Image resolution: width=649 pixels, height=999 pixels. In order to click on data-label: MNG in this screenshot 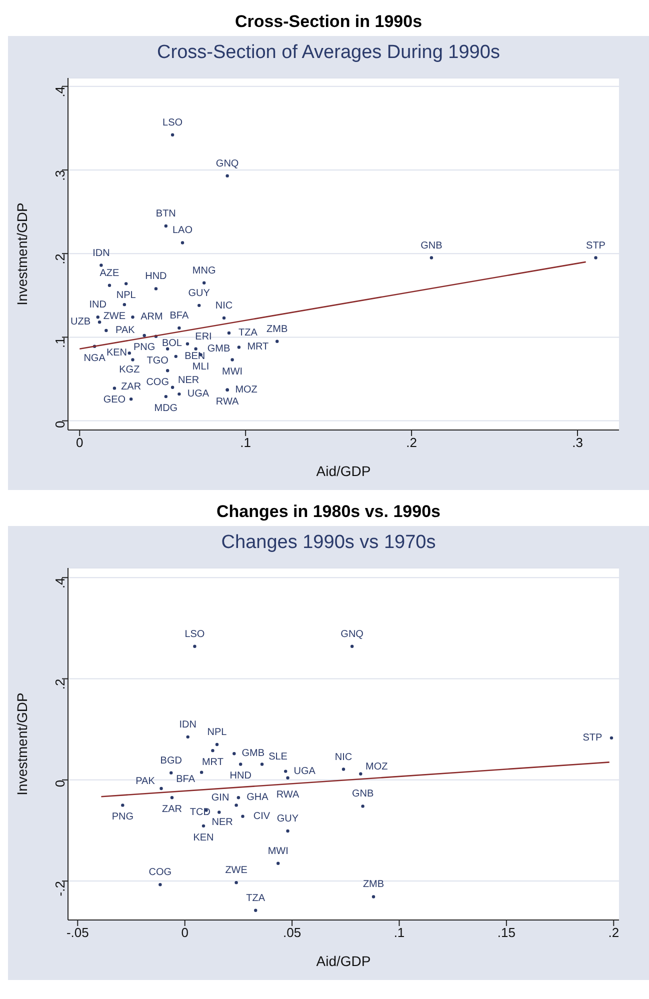, I will do `click(204, 270)`.